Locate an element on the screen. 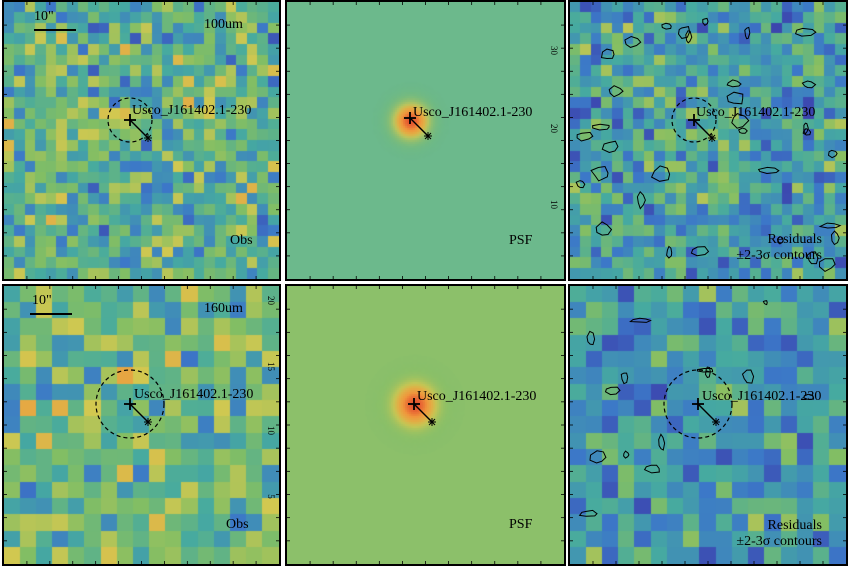  band-label-160um: 160um is located at coordinates (223, 308).